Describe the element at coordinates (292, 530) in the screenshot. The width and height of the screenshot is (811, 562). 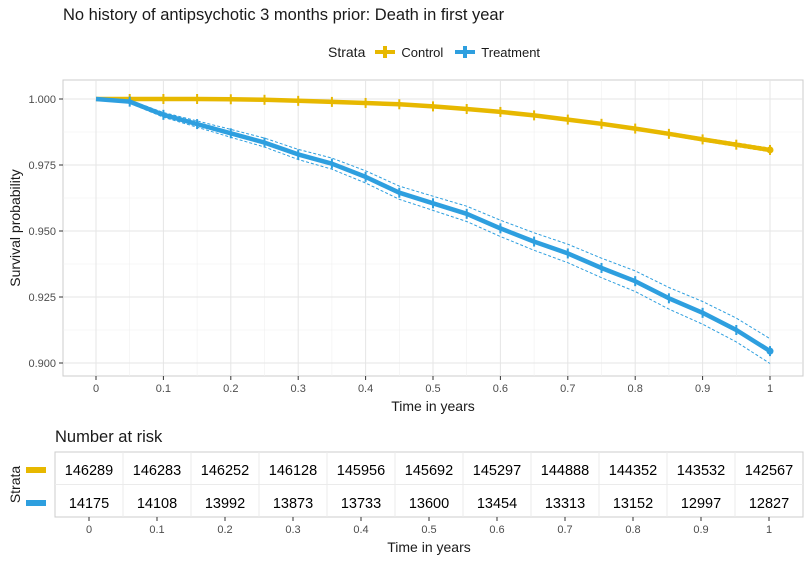
I see `risk-x-tick-label: 0.3` at that location.